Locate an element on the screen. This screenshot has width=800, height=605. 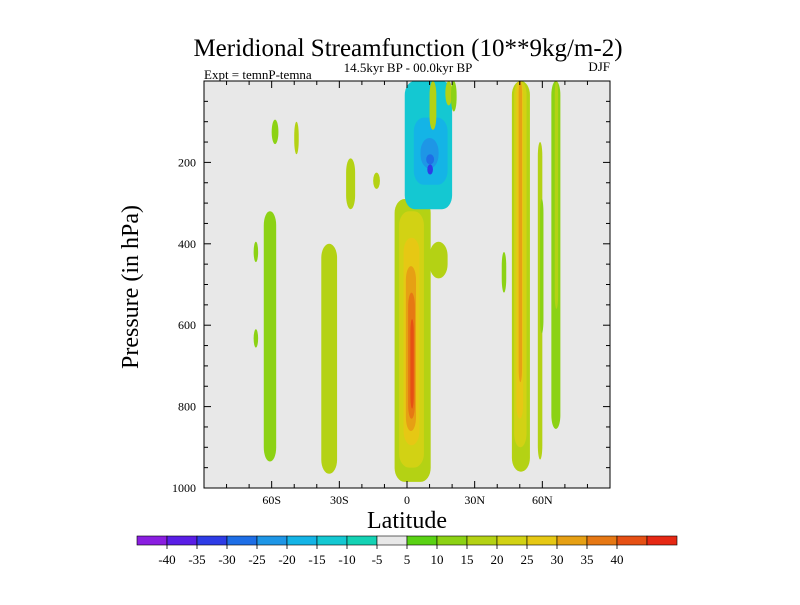
colorbar-label: -30 is located at coordinates (226, 559).